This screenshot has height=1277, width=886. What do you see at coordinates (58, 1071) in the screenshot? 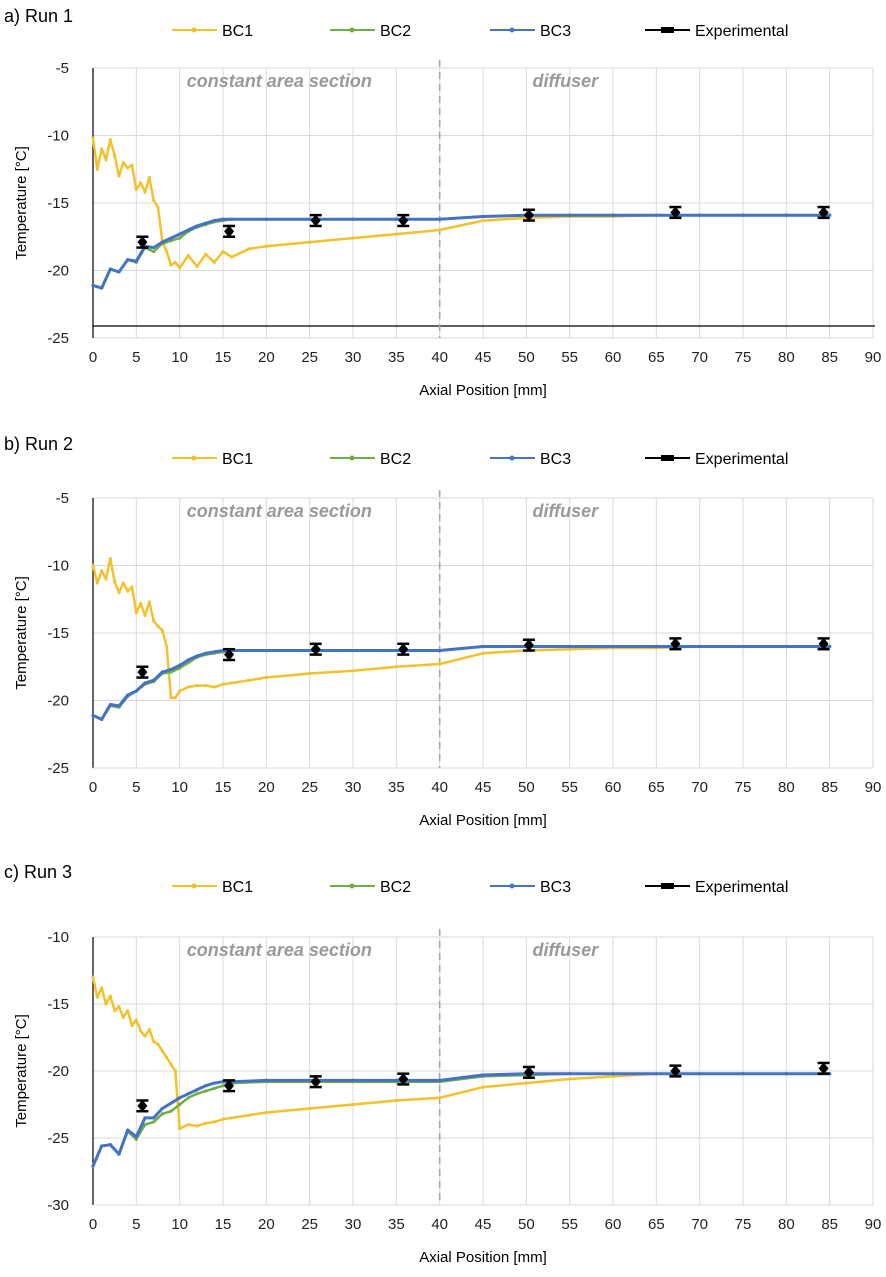
I see `y-tick-label: -20` at bounding box center [58, 1071].